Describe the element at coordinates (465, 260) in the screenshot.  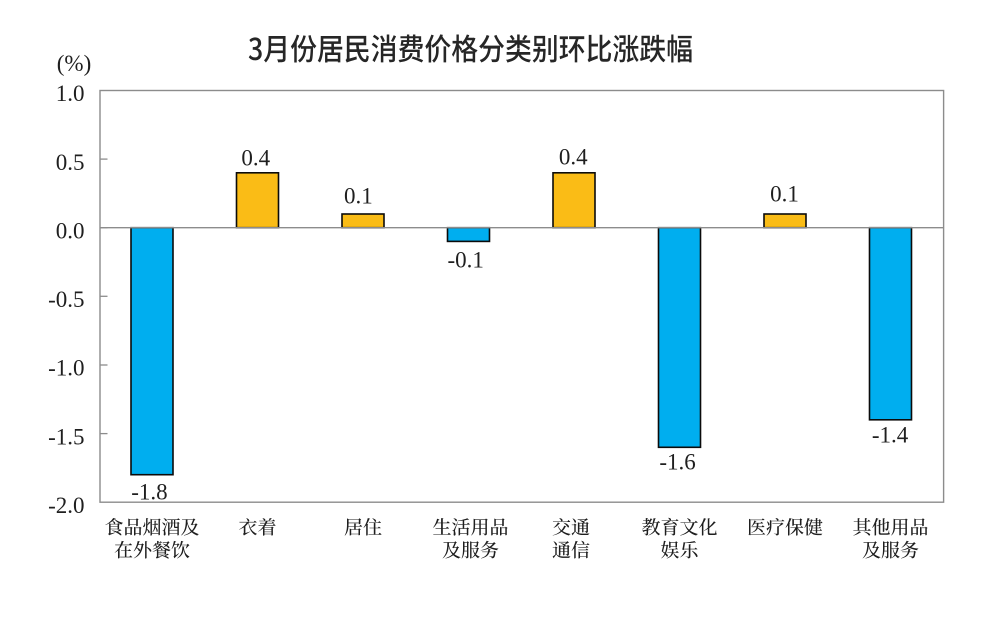
I see `svg-text: -0.1` at that location.